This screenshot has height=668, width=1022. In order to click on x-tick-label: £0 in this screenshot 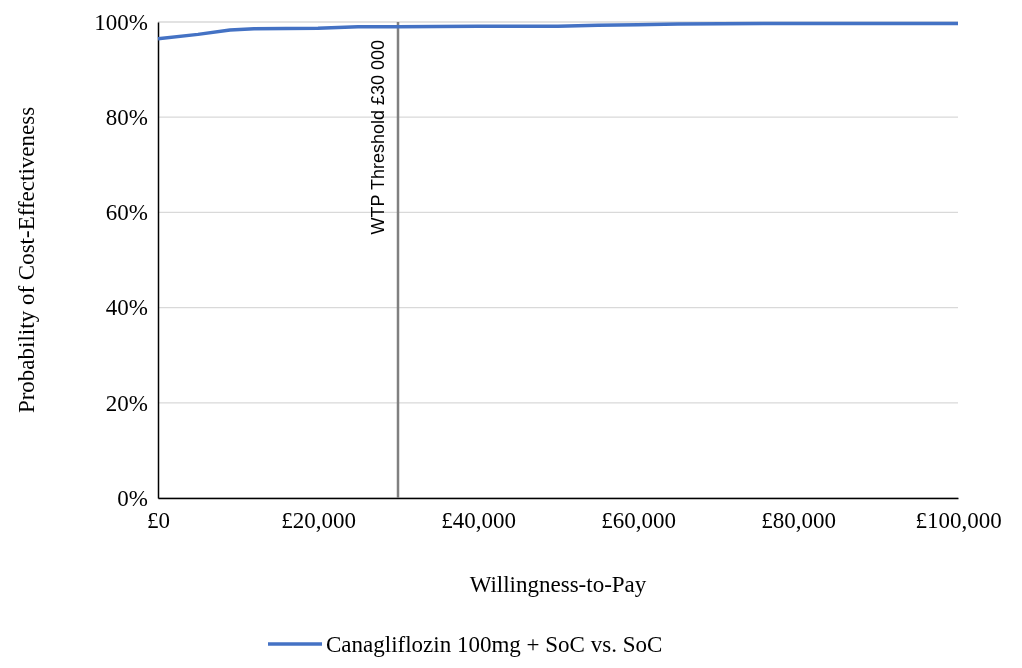, I will do `click(158, 521)`.